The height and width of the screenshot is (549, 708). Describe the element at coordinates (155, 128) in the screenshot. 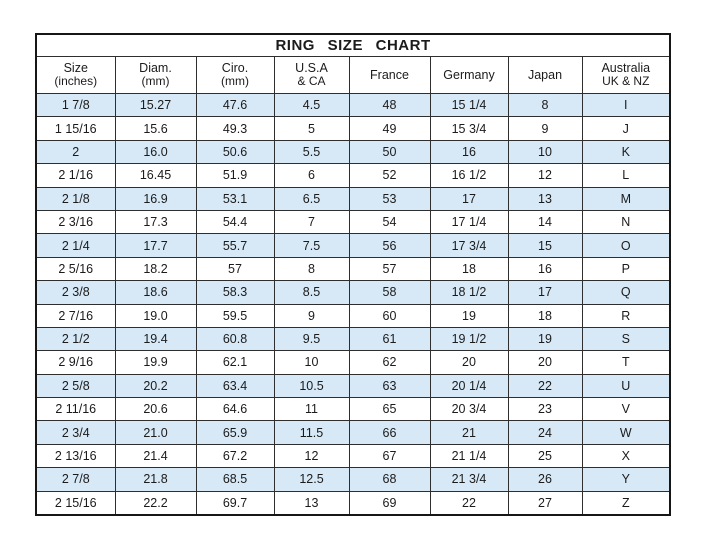

I see `table-cell: 15.6` at that location.